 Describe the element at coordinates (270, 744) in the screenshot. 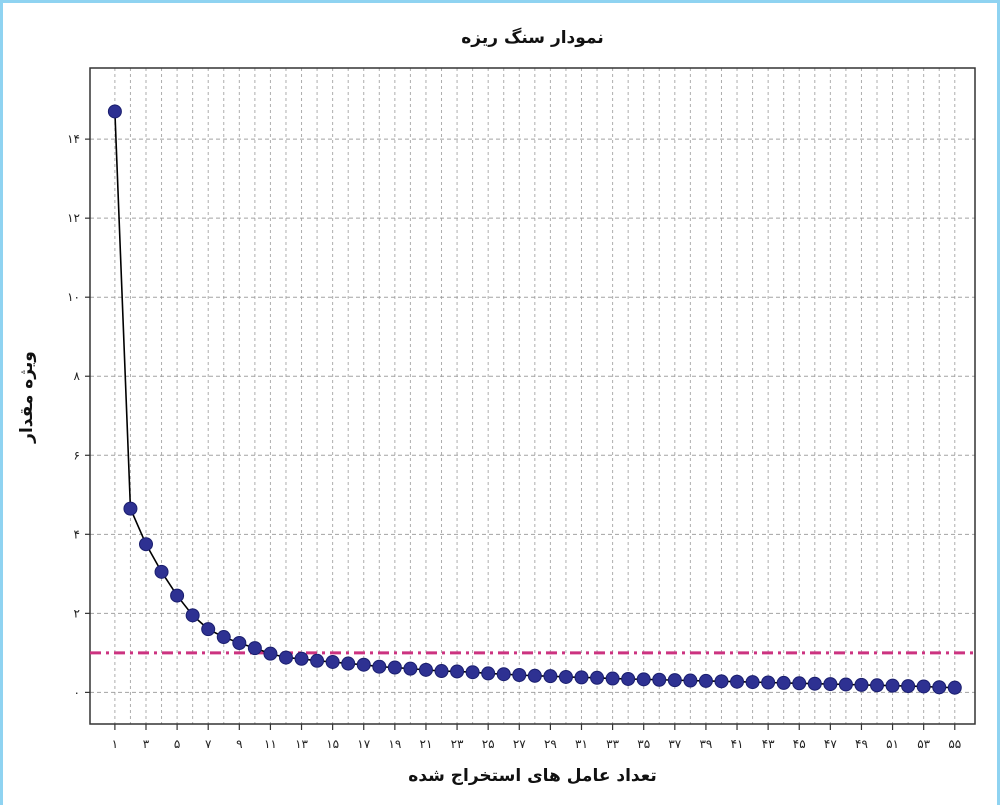

I see `x-tick-label: ۱۱` at that location.